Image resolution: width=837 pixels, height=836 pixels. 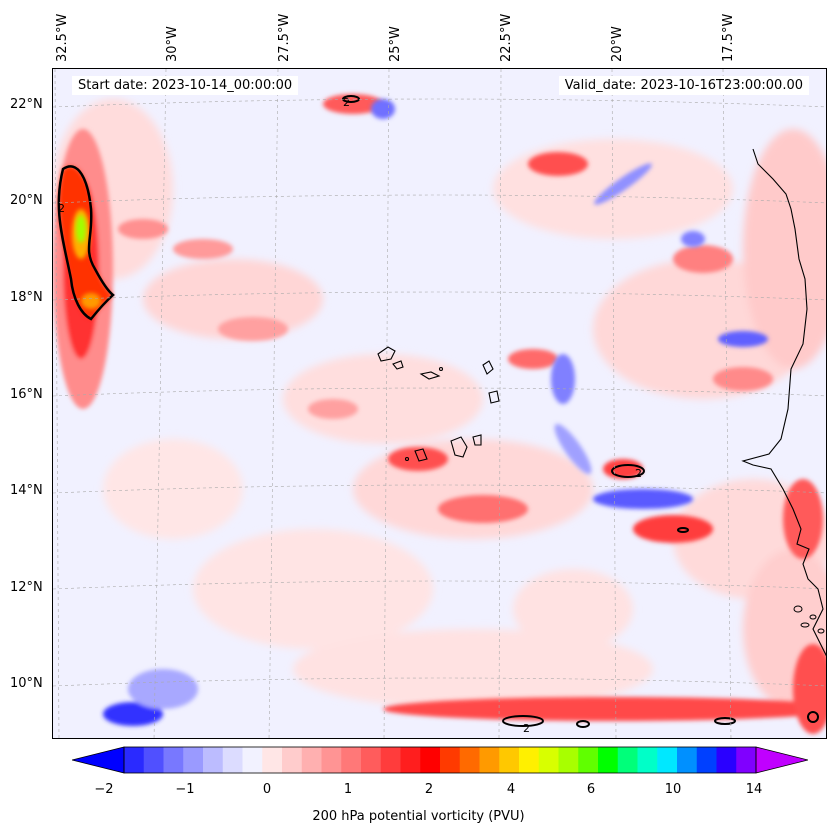 I want to click on africa-coastline, so click(x=783, y=402).